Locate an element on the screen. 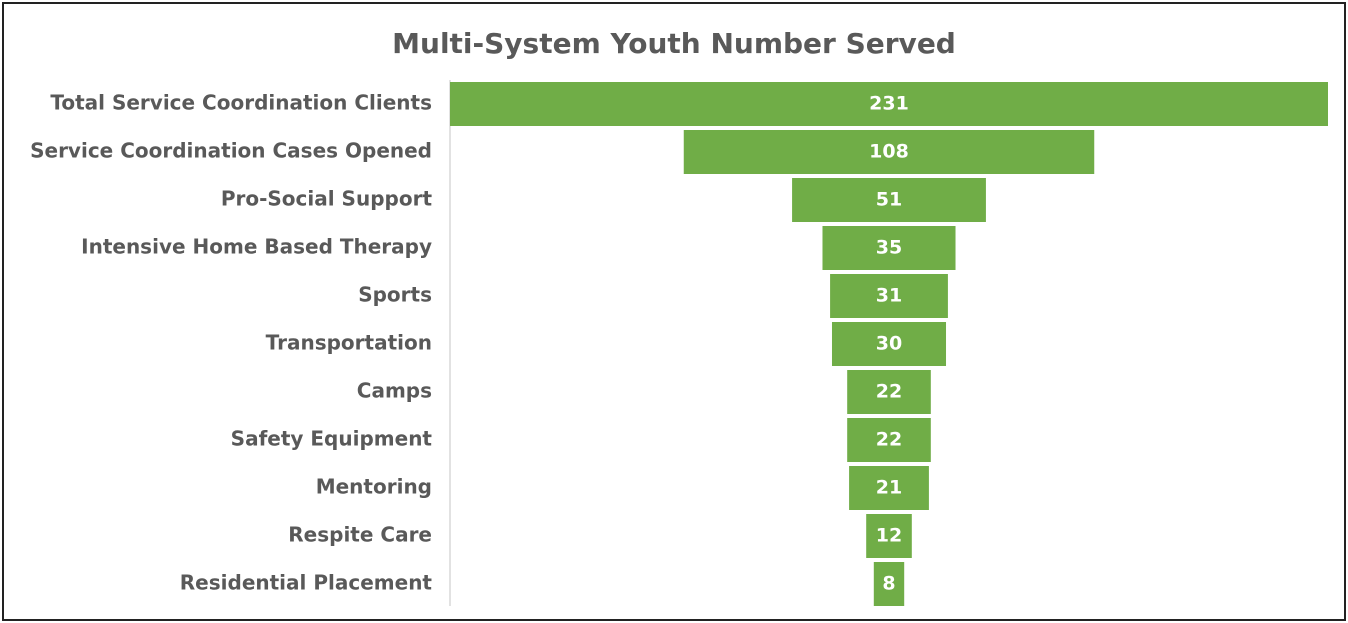  category-label: Total Service Coordination Clients is located at coordinates (241, 103).